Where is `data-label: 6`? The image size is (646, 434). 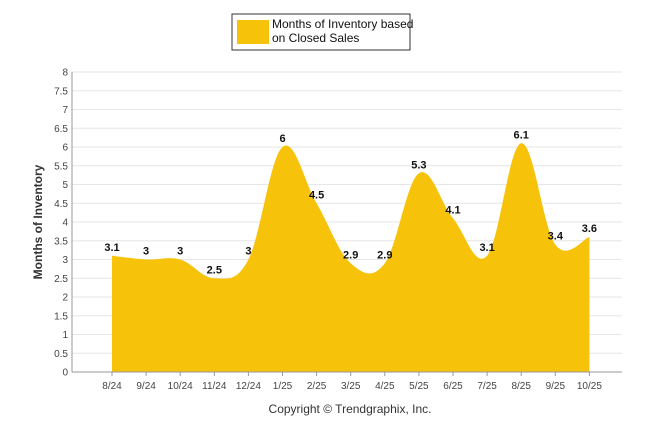 data-label: 6 is located at coordinates (282, 139).